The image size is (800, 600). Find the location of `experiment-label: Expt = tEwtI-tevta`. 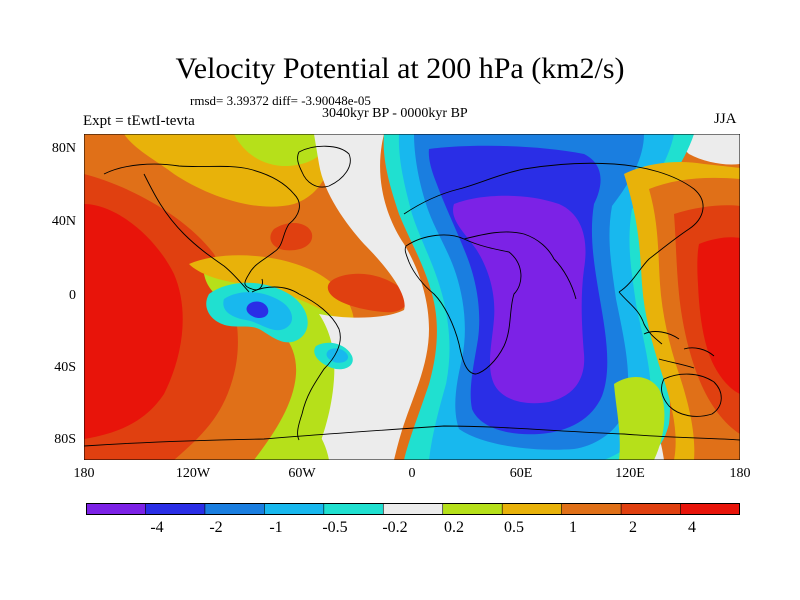

experiment-label: Expt = tEwtI-tevta is located at coordinates (139, 121).